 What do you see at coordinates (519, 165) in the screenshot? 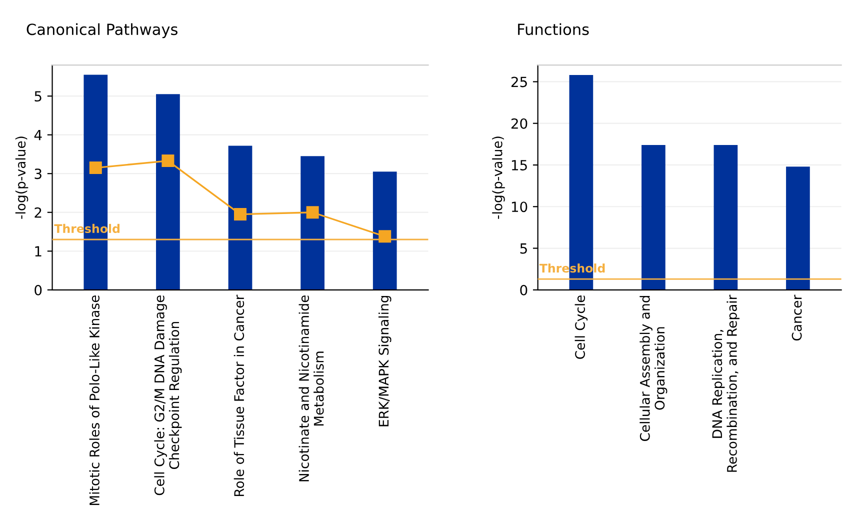
I see `y-tick-label: 15` at bounding box center [519, 165].